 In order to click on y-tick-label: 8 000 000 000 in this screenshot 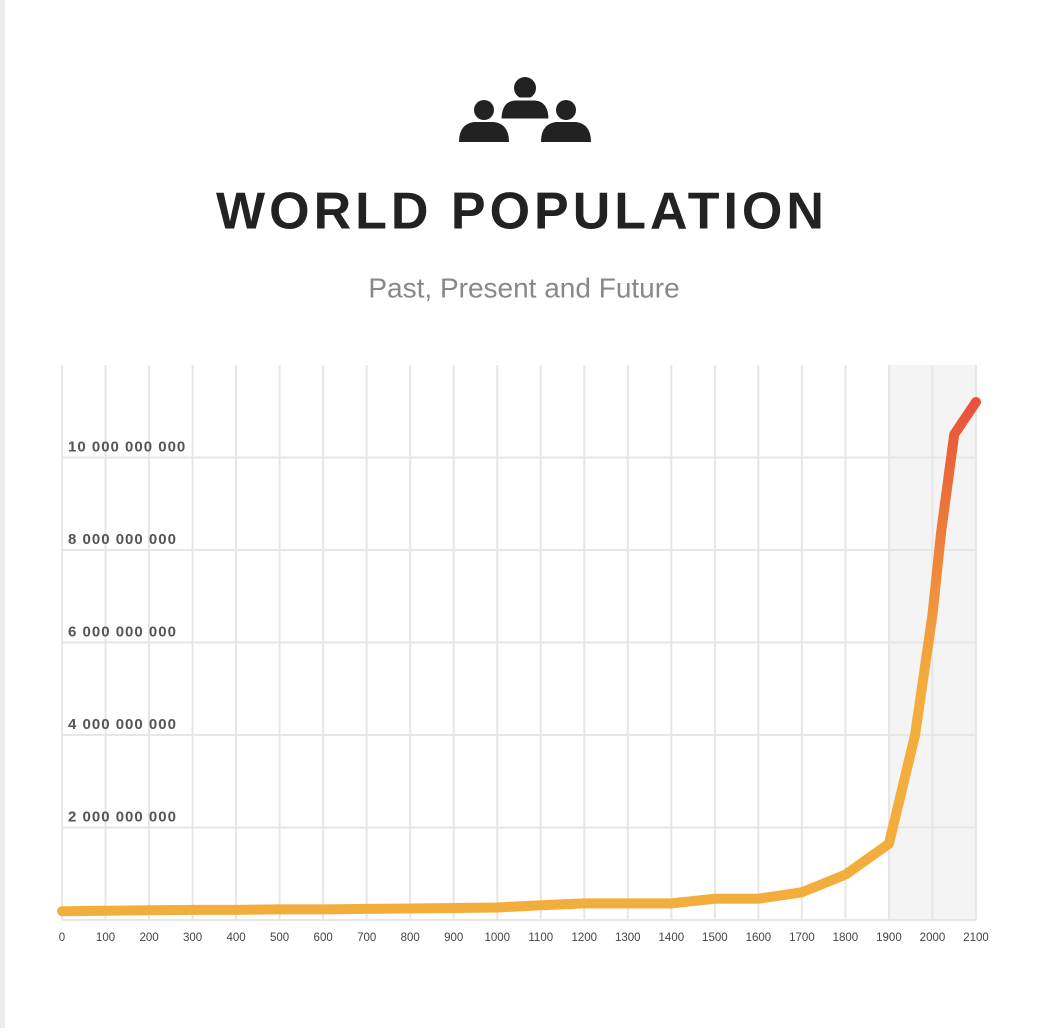, I will do `click(122, 539)`.